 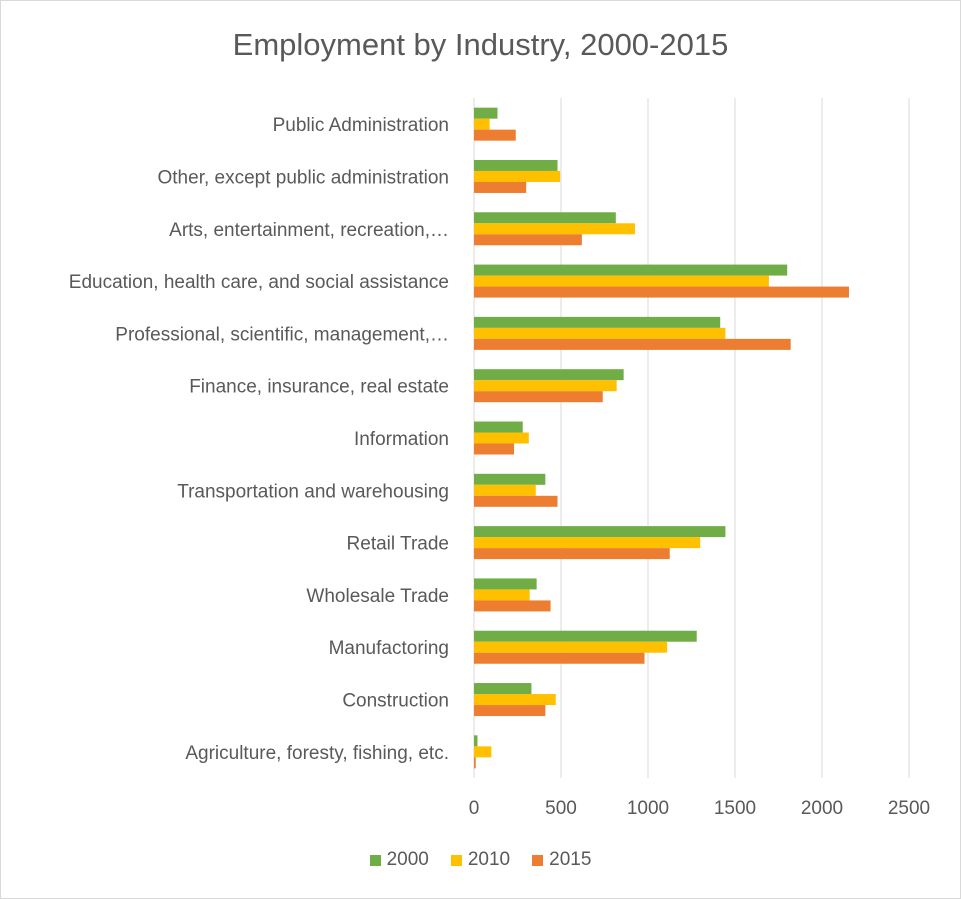 I want to click on legend-label: 2015, so click(x=570, y=860).